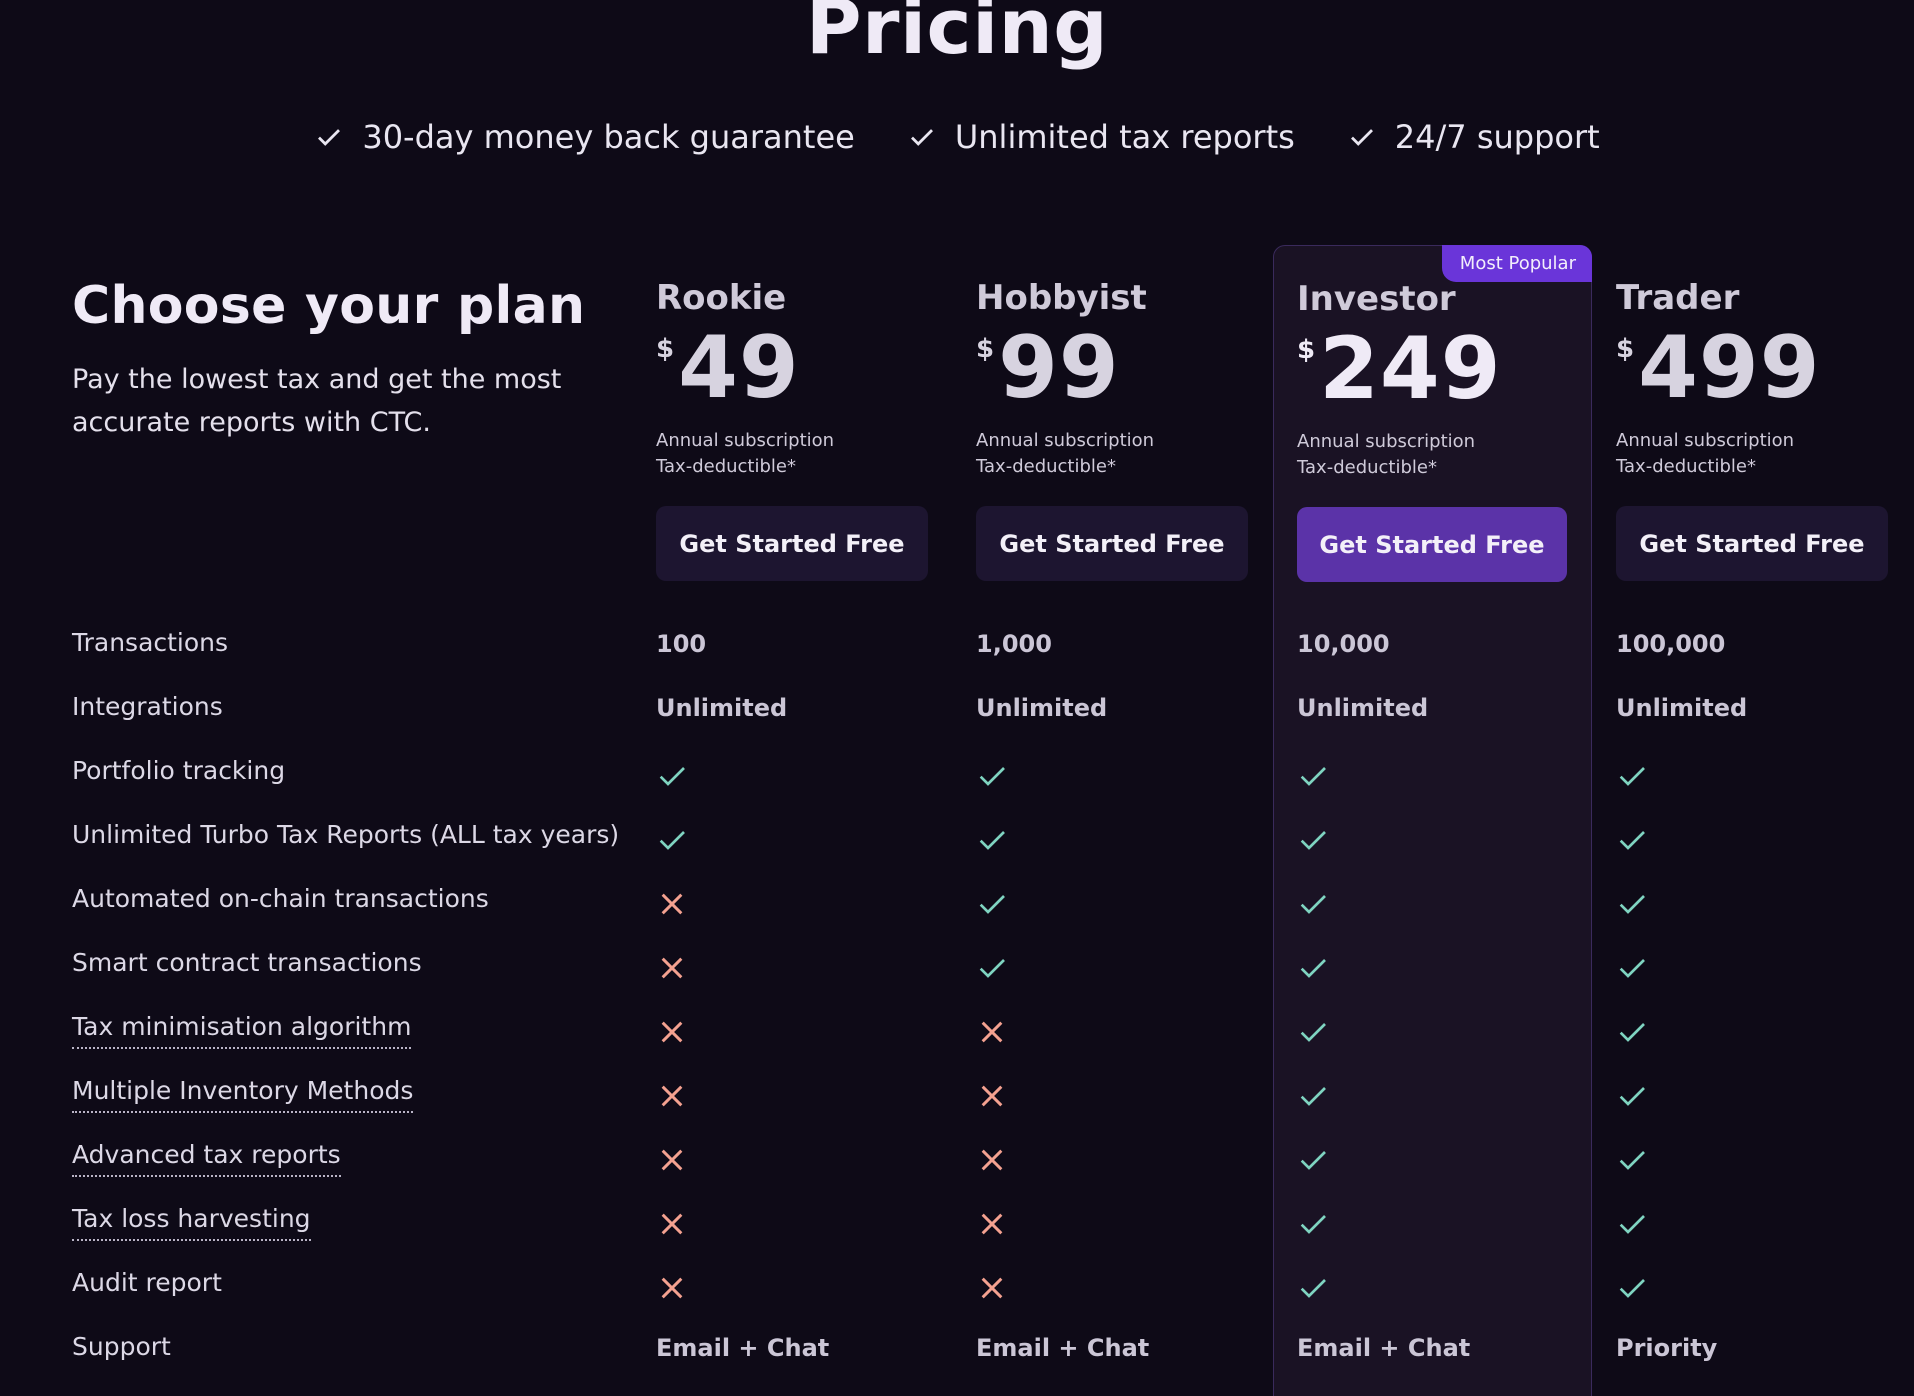 This screenshot has width=1914, height=1396. What do you see at coordinates (247, 962) in the screenshot?
I see `feature-label: Smart contract transactions` at bounding box center [247, 962].